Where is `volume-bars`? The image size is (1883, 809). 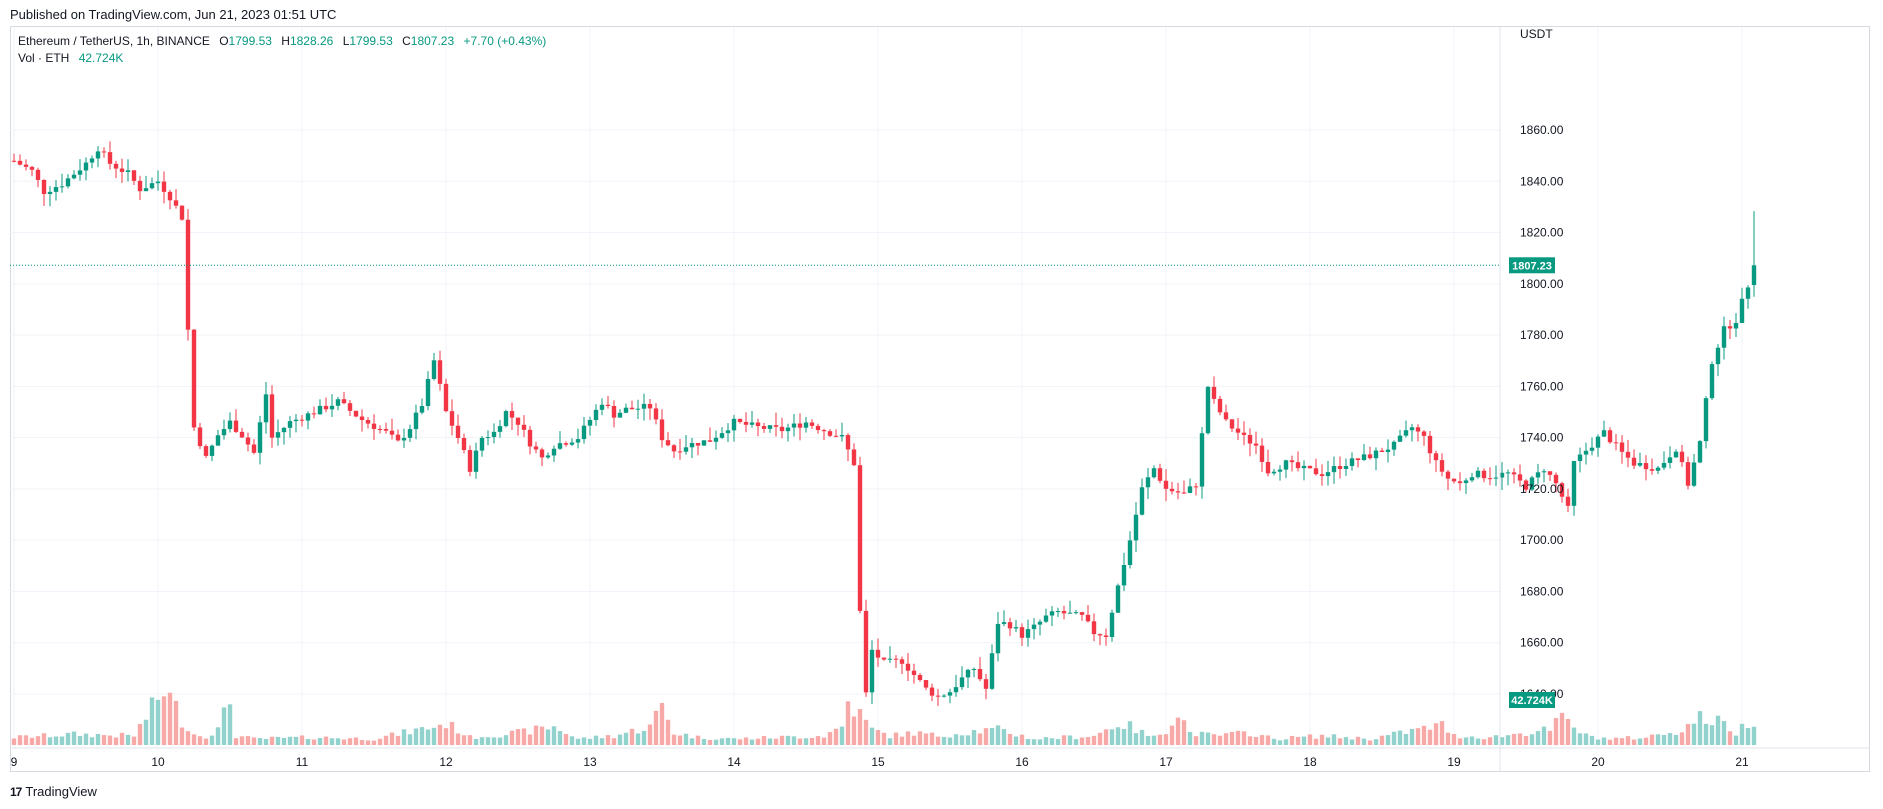
volume-bars is located at coordinates (884, 718).